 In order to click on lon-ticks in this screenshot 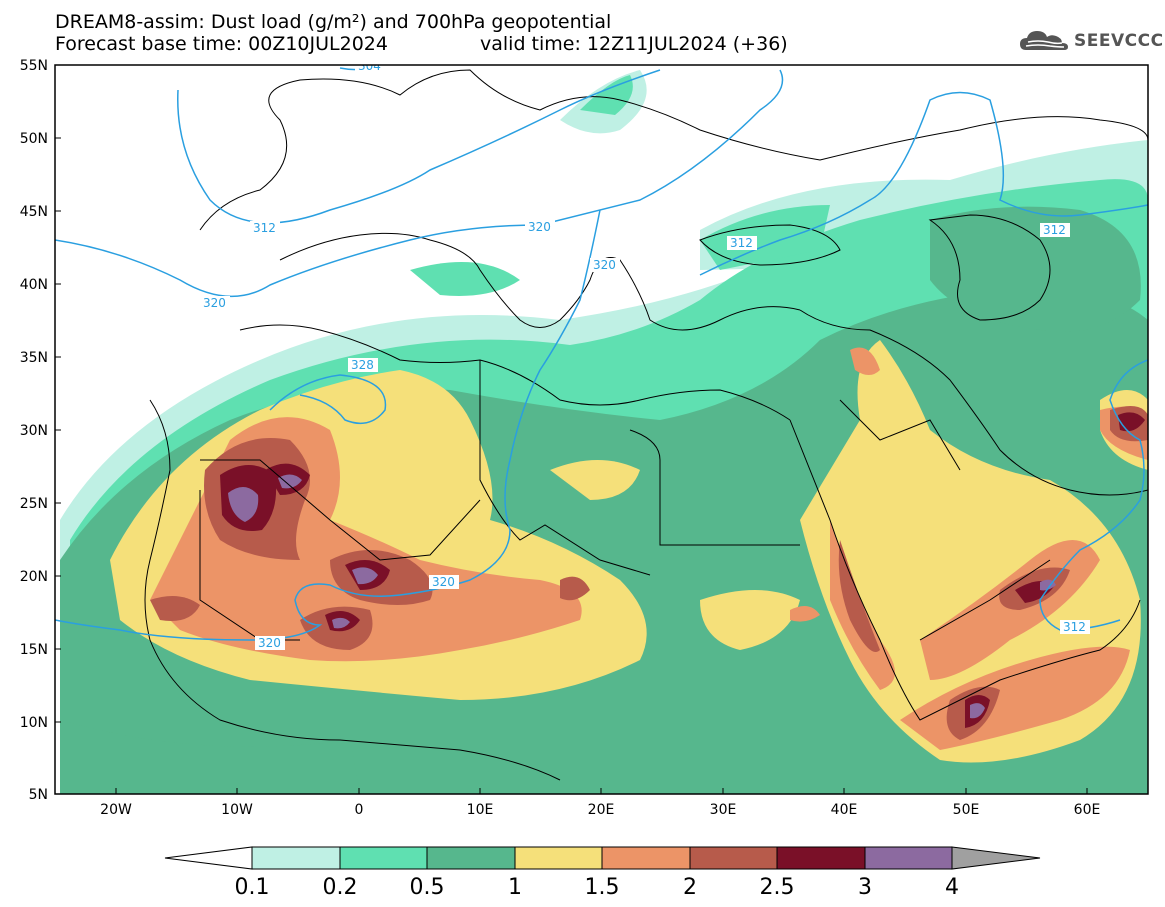, I will do `click(601, 791)`.